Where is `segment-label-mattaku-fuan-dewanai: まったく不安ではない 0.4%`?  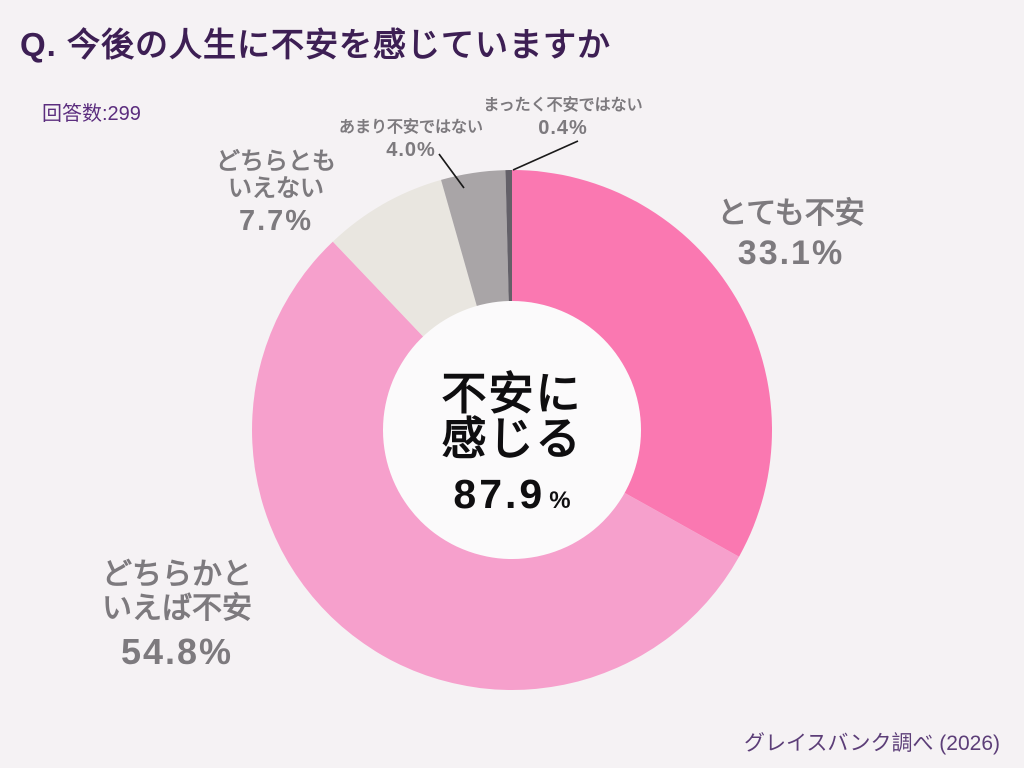
segment-label-mattaku-fuan-dewanai: まったく不安ではない 0.4% is located at coordinates (562, 118).